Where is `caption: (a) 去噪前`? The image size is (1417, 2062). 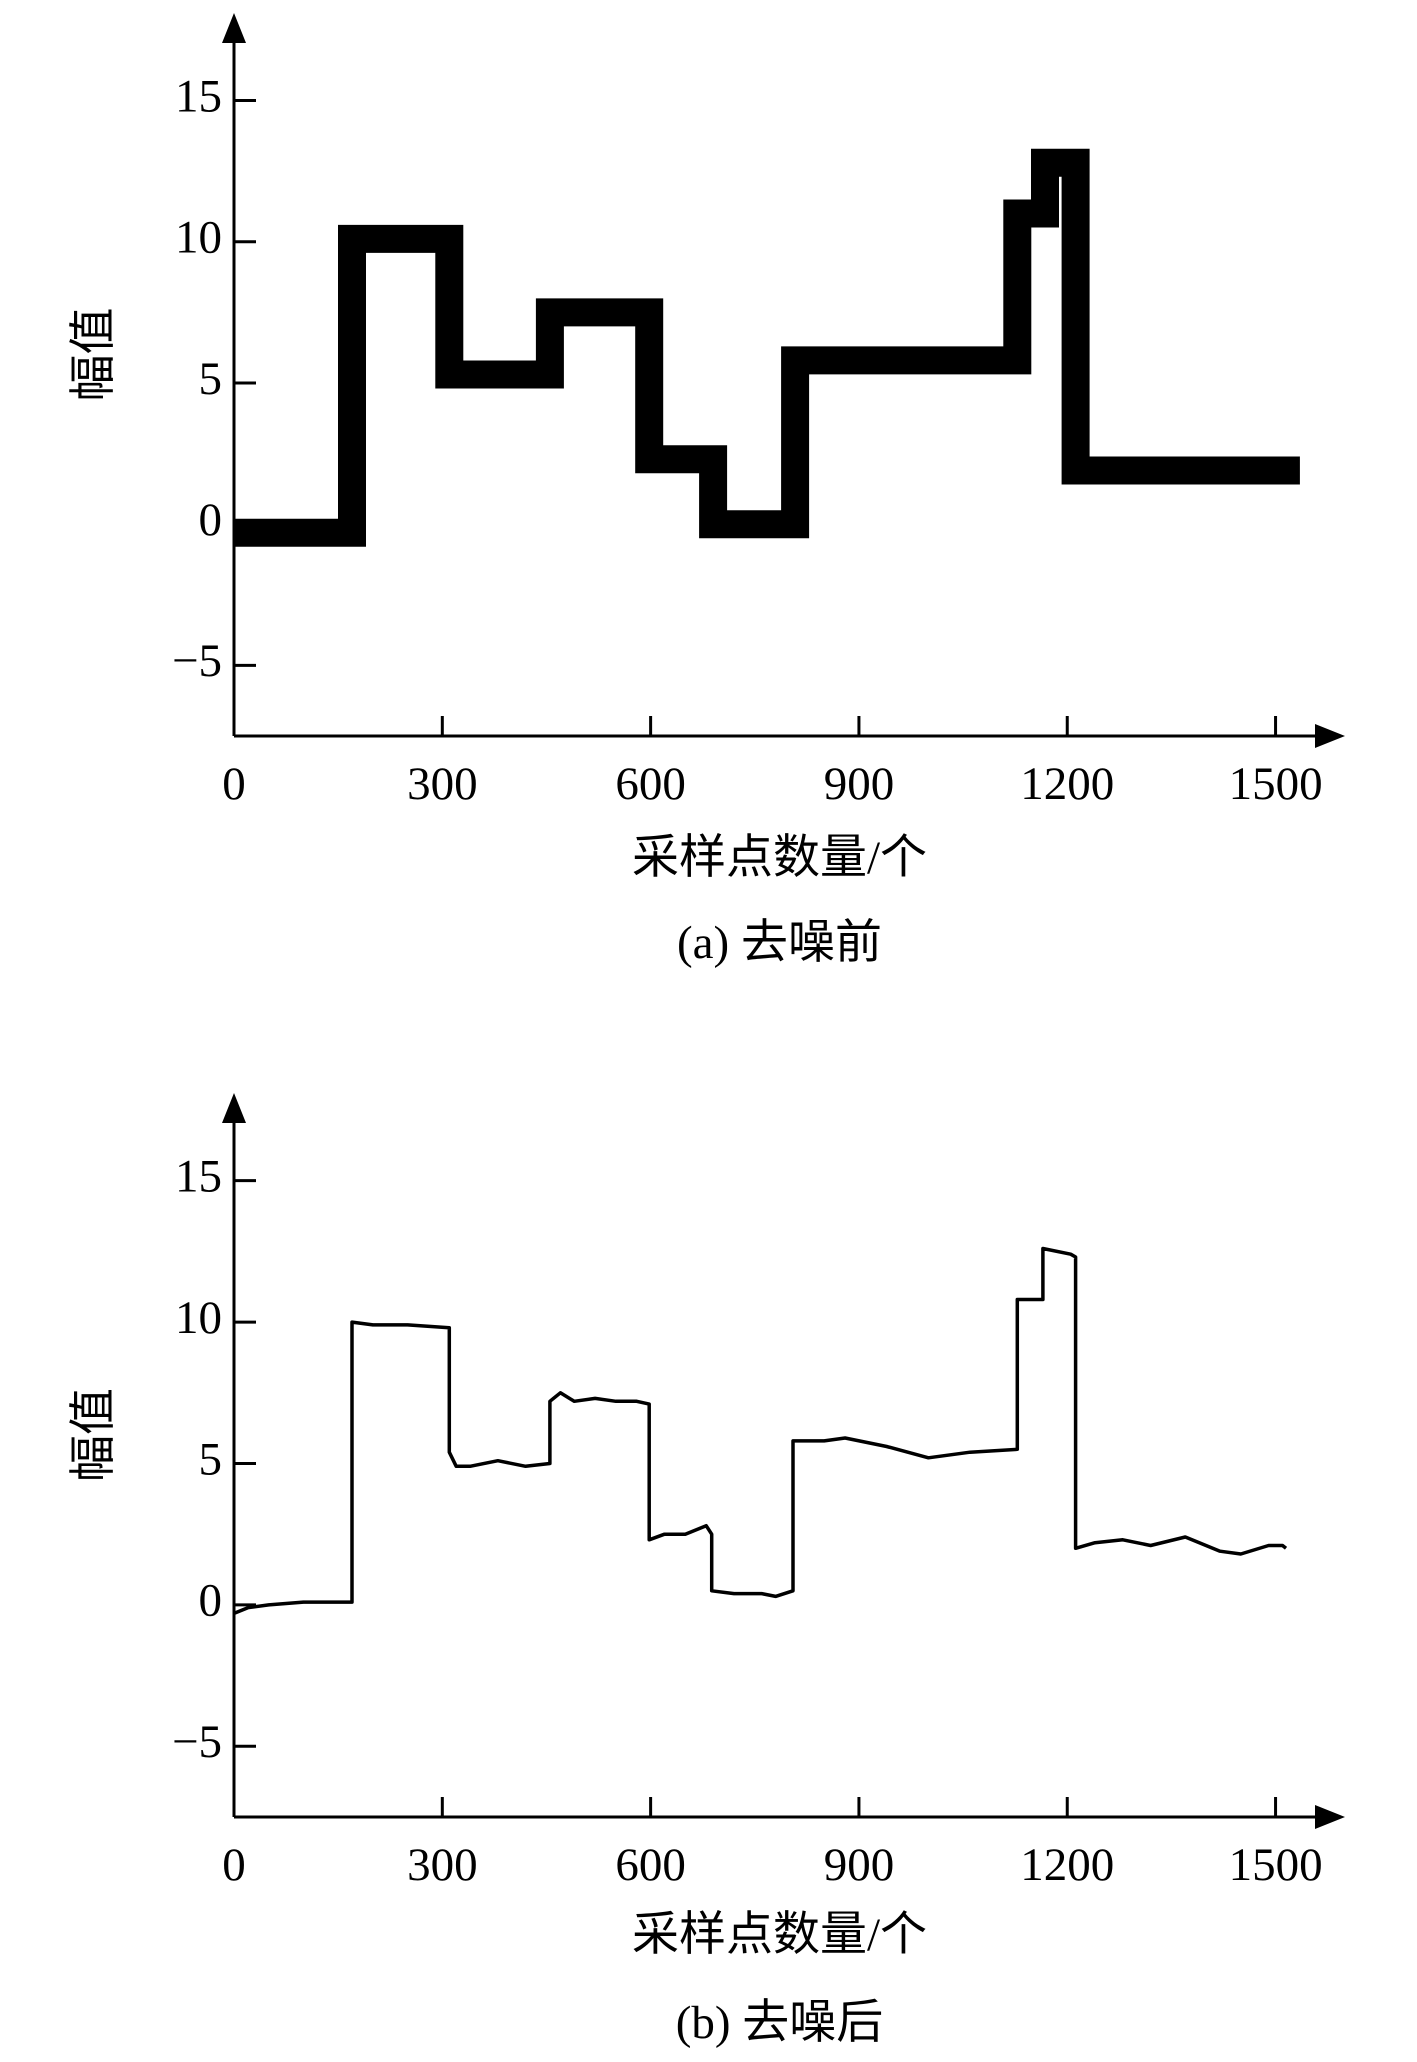
caption: (a) 去噪前 is located at coordinates (779, 943).